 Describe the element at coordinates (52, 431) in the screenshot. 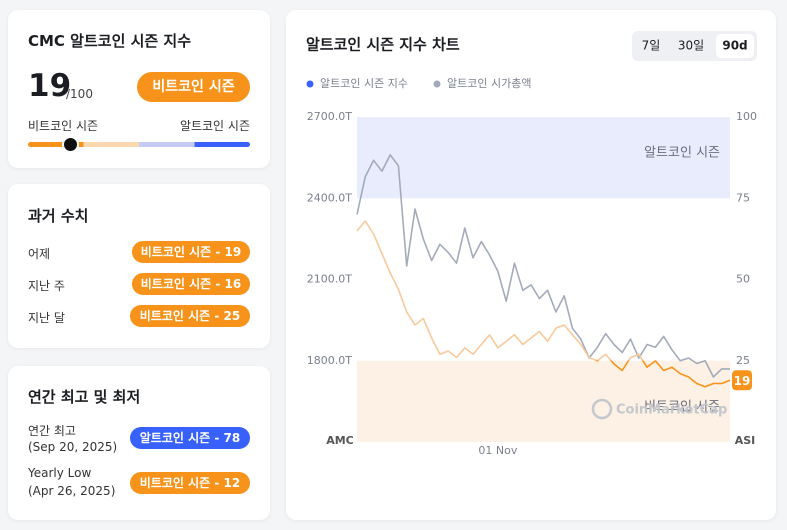

I see `row-label: 연간 최고` at that location.